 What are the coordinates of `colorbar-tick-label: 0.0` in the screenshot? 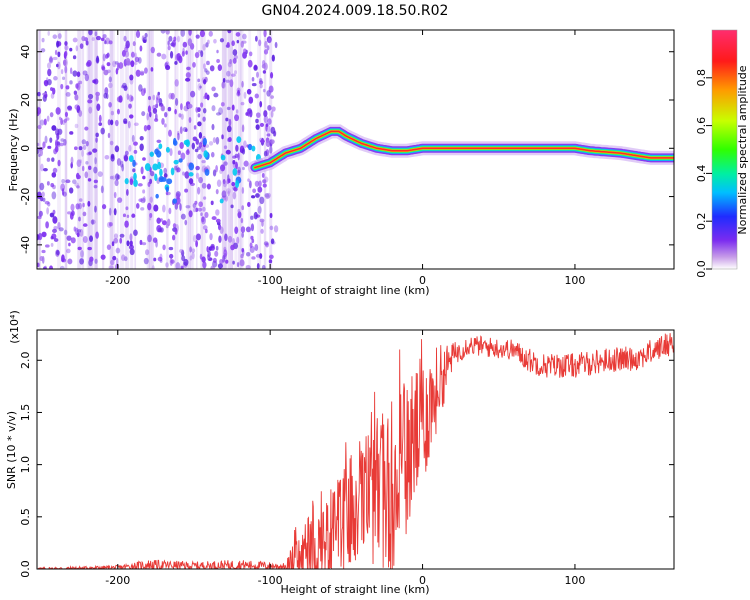 It's located at (701, 269).